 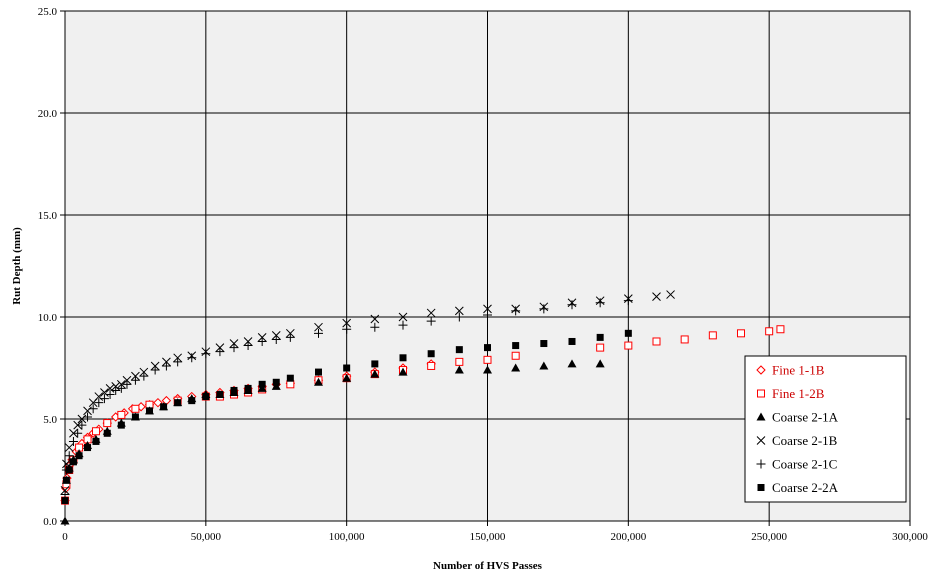 I want to click on legend-label-coarse-2-1a: Coarse 2-1A, so click(x=805, y=417).